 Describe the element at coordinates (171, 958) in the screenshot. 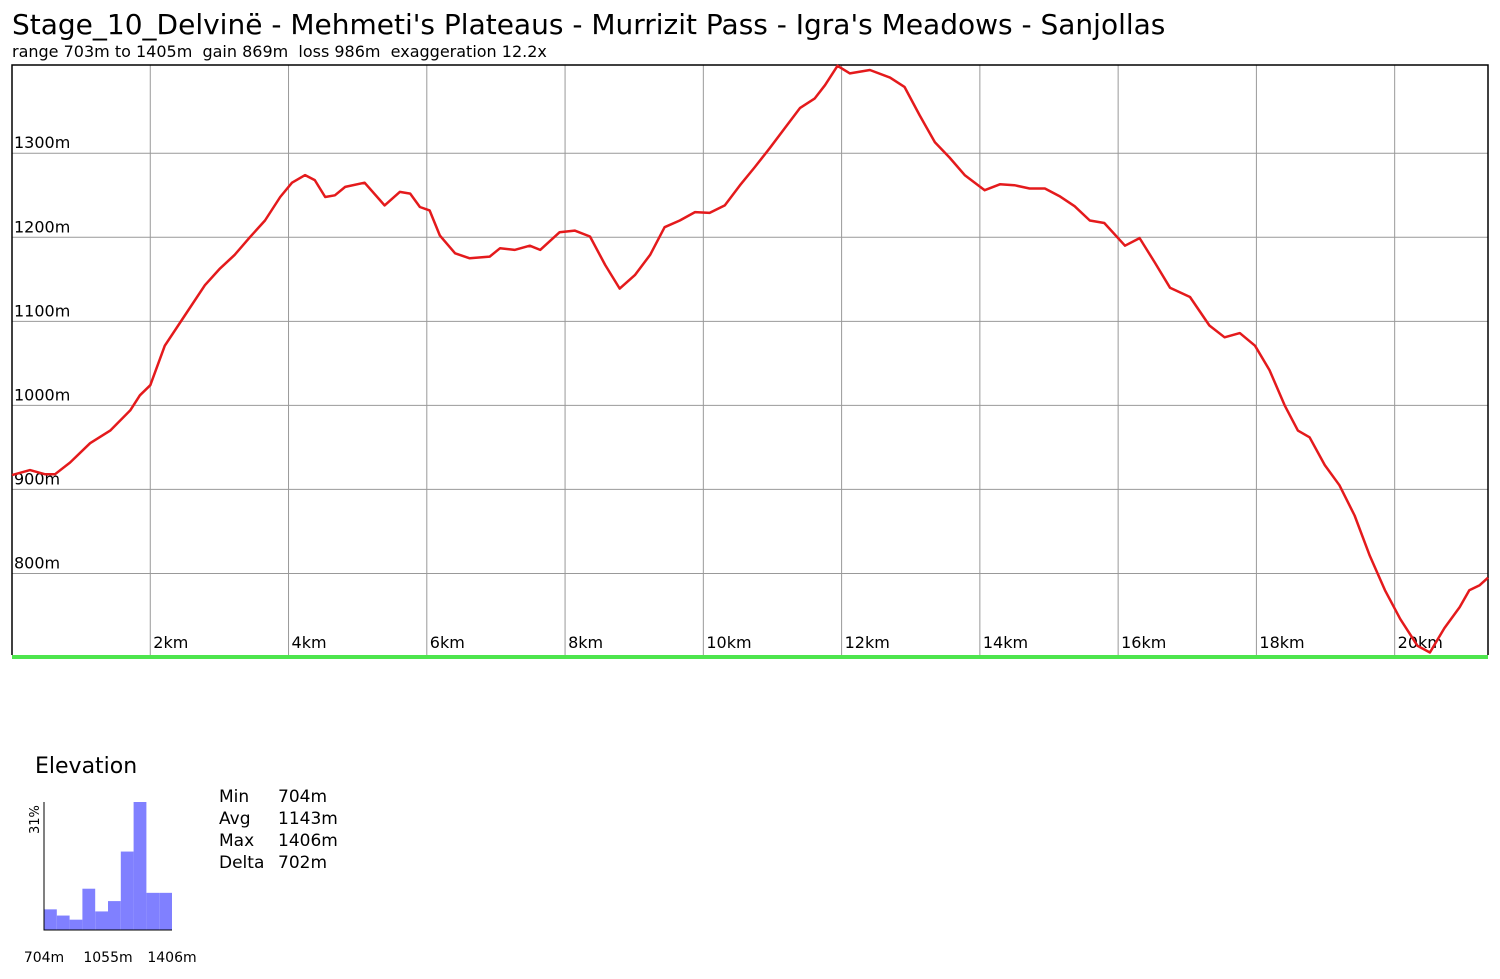

I see `x-tick-label: 1406m` at that location.